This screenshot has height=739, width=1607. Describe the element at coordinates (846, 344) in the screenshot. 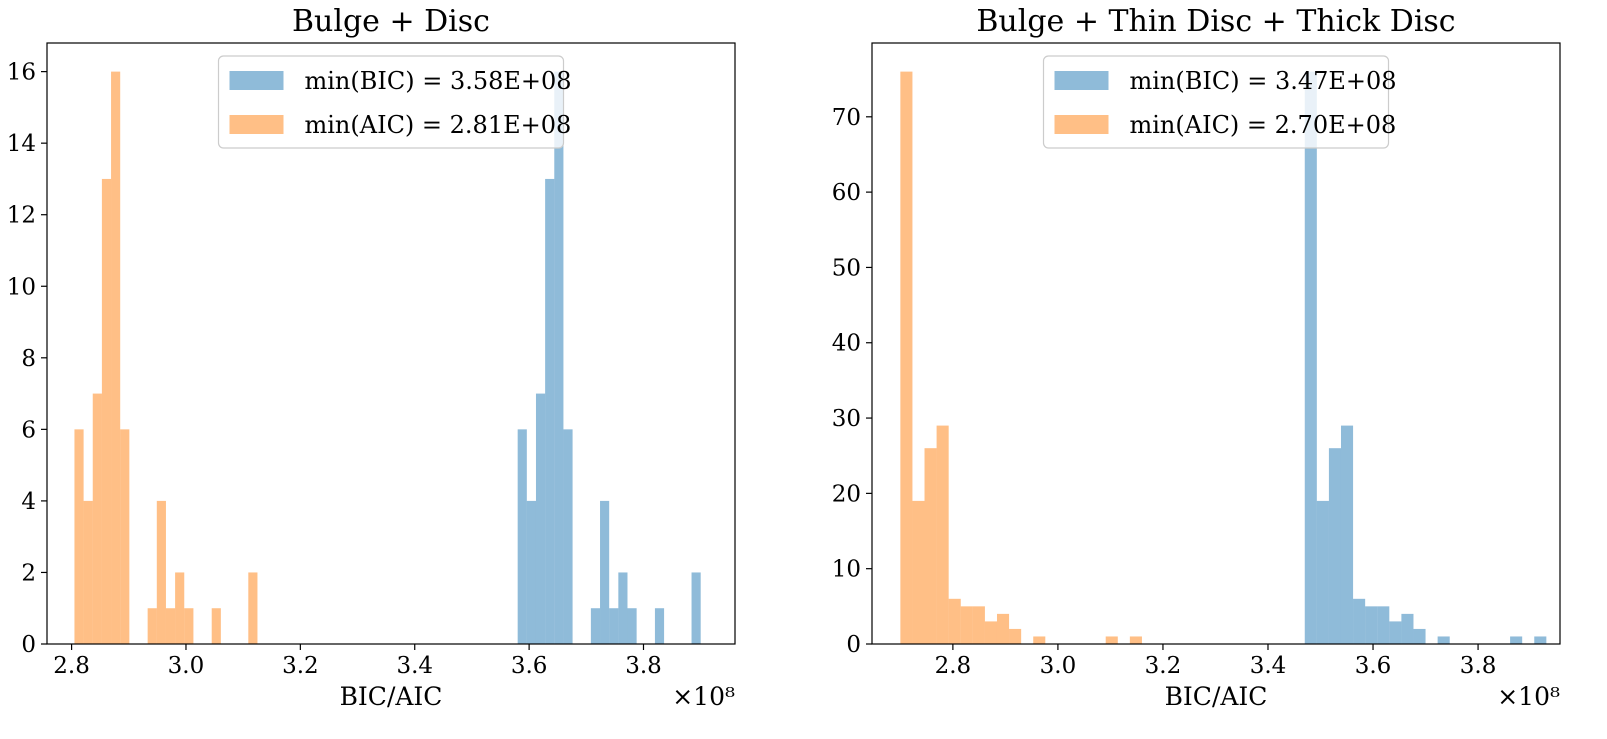

I see `y-tick-label: 40` at that location.